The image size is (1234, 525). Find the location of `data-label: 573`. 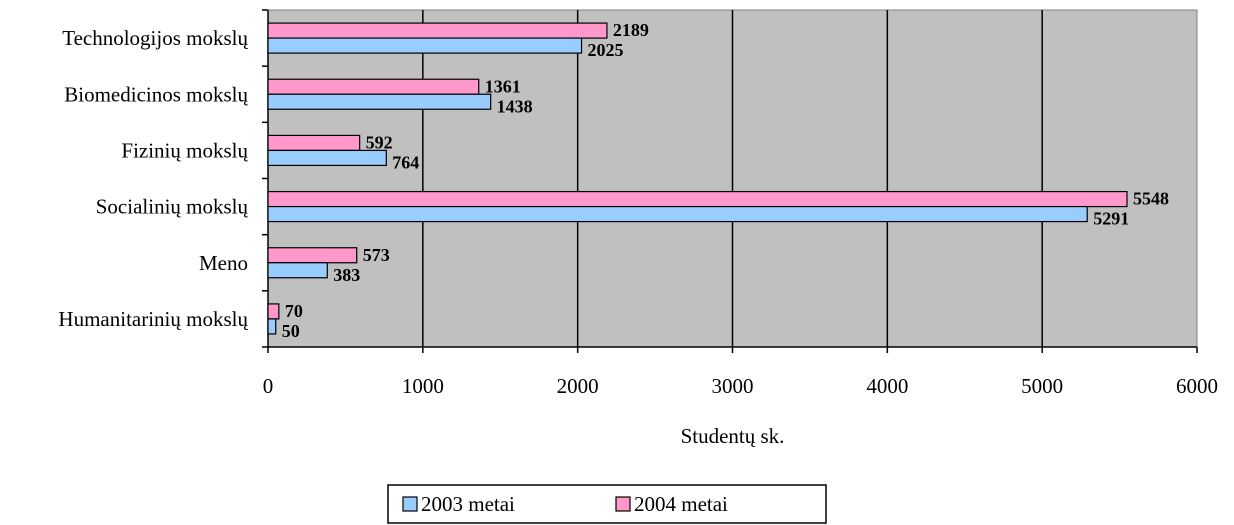

data-label: 573 is located at coordinates (376, 255).